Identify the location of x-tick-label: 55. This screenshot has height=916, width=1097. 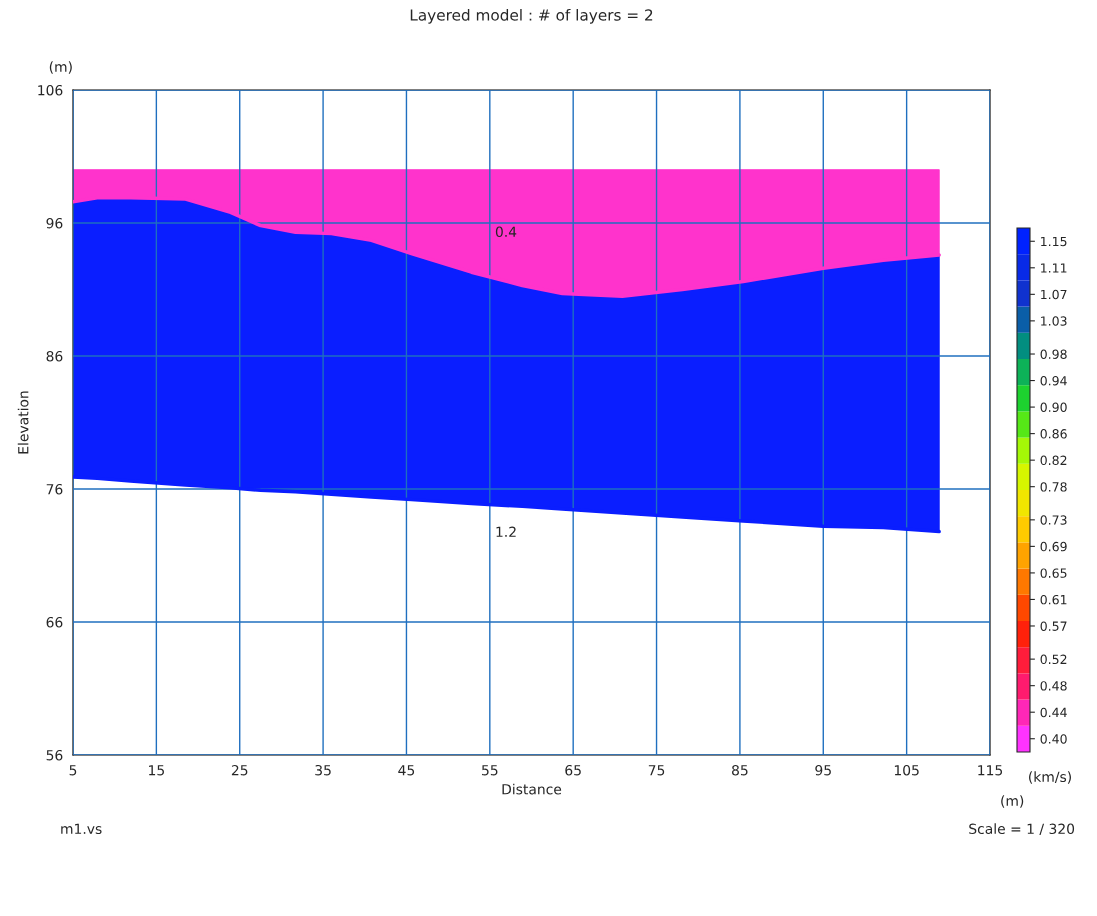
(490, 770).